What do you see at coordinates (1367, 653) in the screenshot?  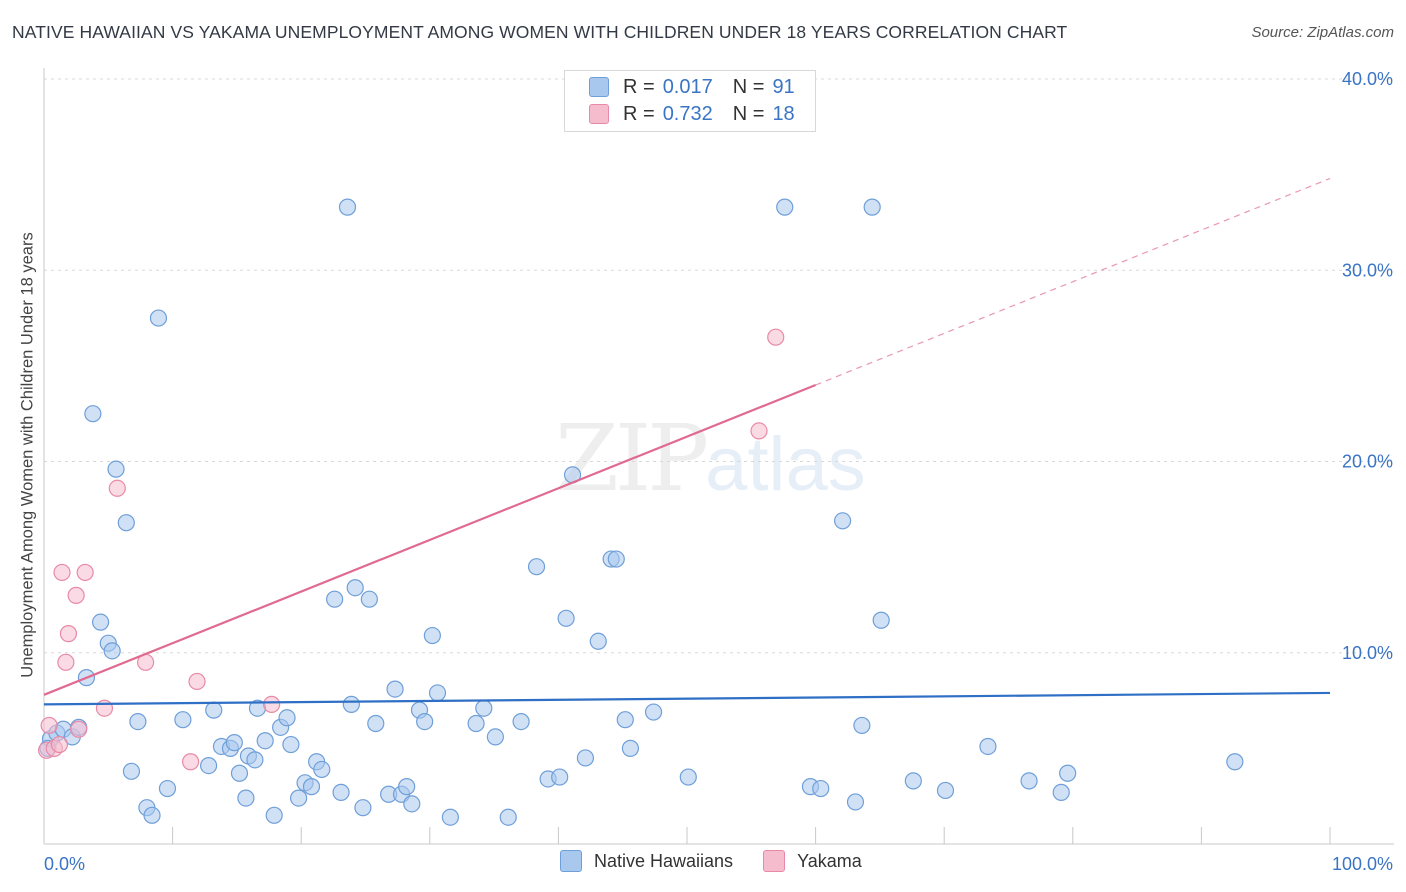 I see `y-tick-label: 10.0%` at bounding box center [1367, 653].